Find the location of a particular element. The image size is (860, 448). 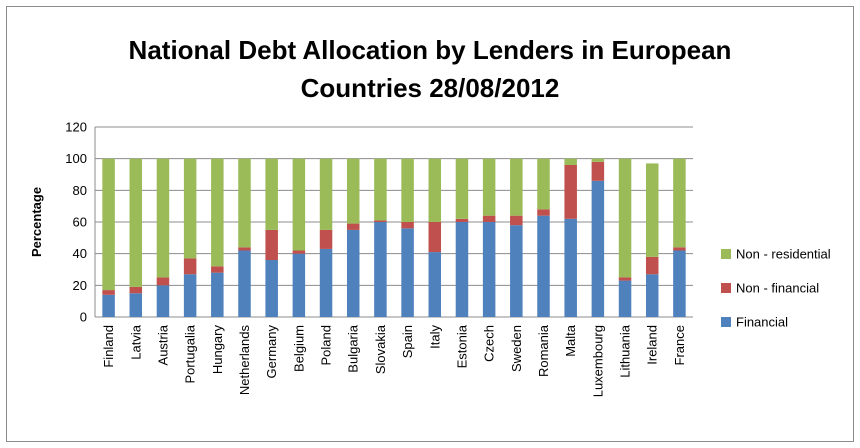

x-tick-label: Austria is located at coordinates (162, 344).